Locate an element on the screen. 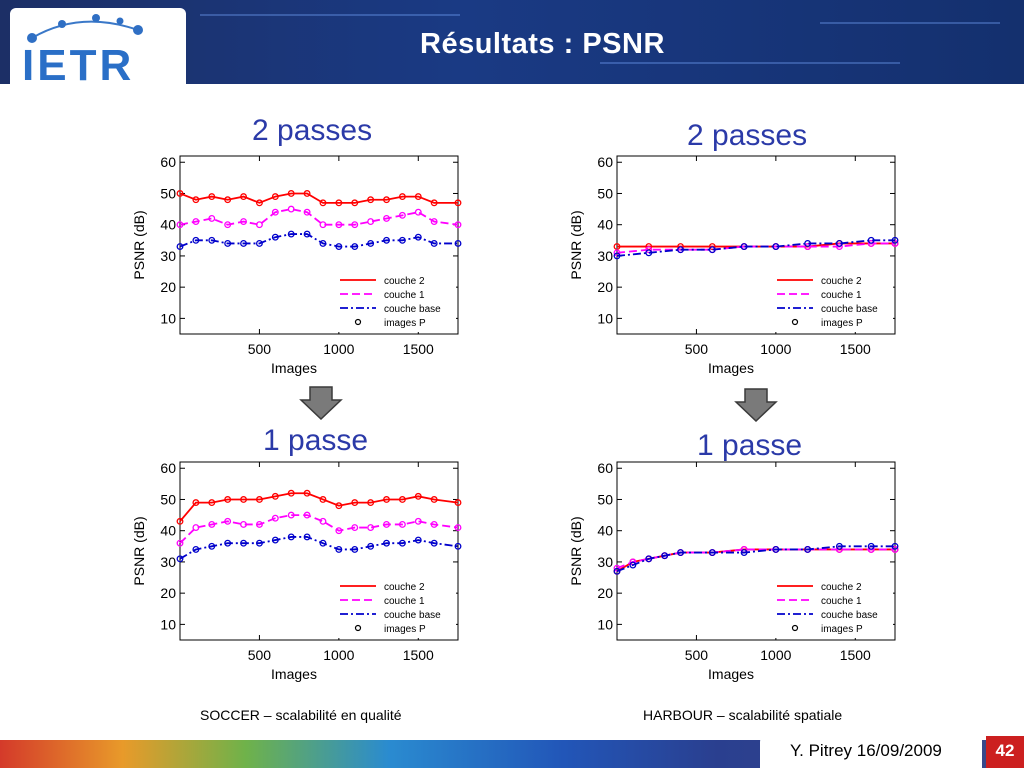 The image size is (1024, 768). pass-label-bottom-right: 1 passe is located at coordinates (750, 445).